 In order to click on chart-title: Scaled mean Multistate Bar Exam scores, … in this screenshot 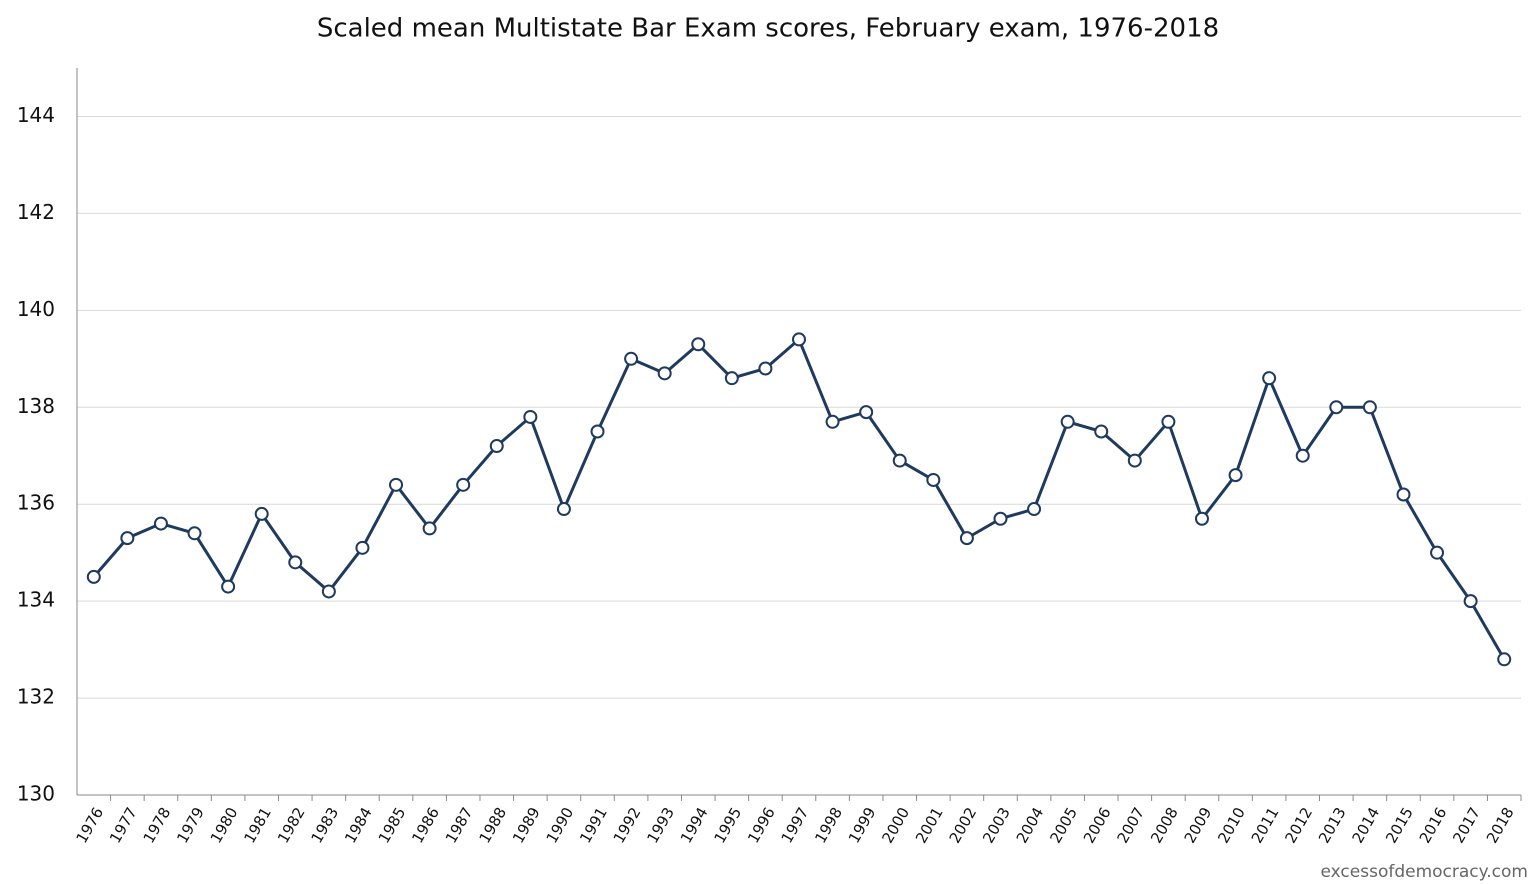, I will do `click(768, 29)`.